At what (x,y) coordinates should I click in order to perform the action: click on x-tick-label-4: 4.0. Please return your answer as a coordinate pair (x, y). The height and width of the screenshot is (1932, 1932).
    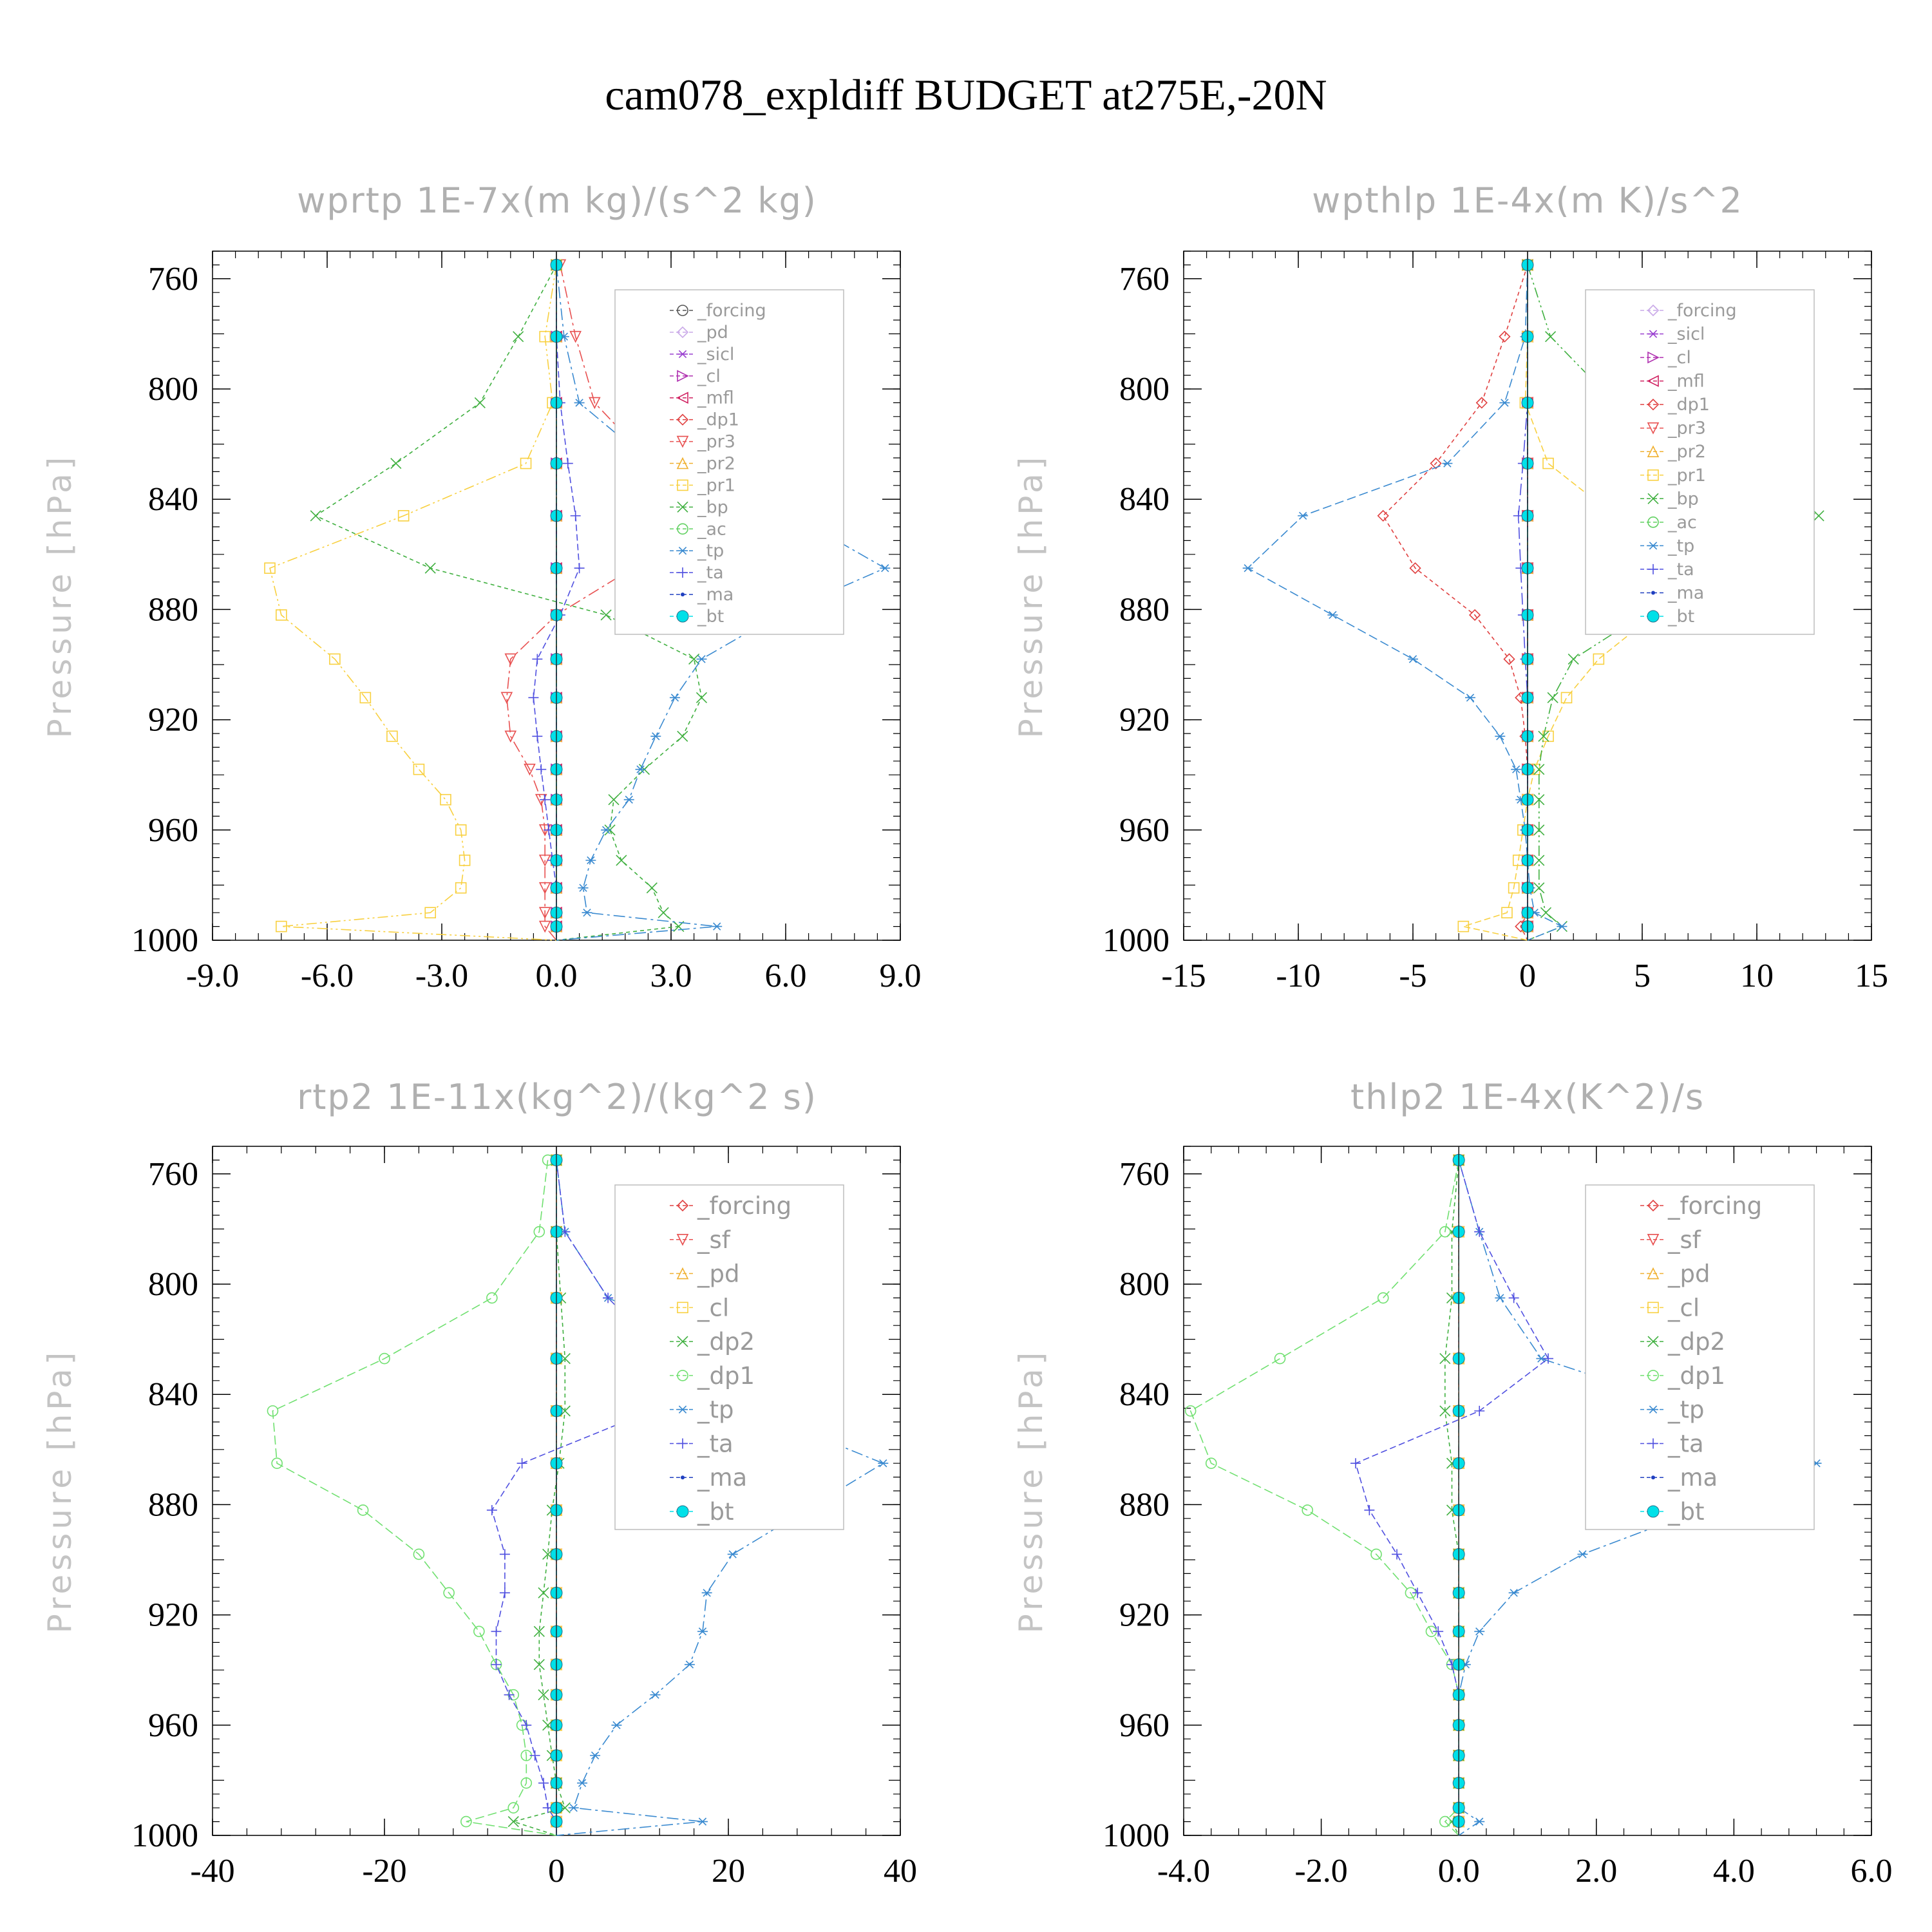
    Looking at the image, I should click on (1734, 1871).